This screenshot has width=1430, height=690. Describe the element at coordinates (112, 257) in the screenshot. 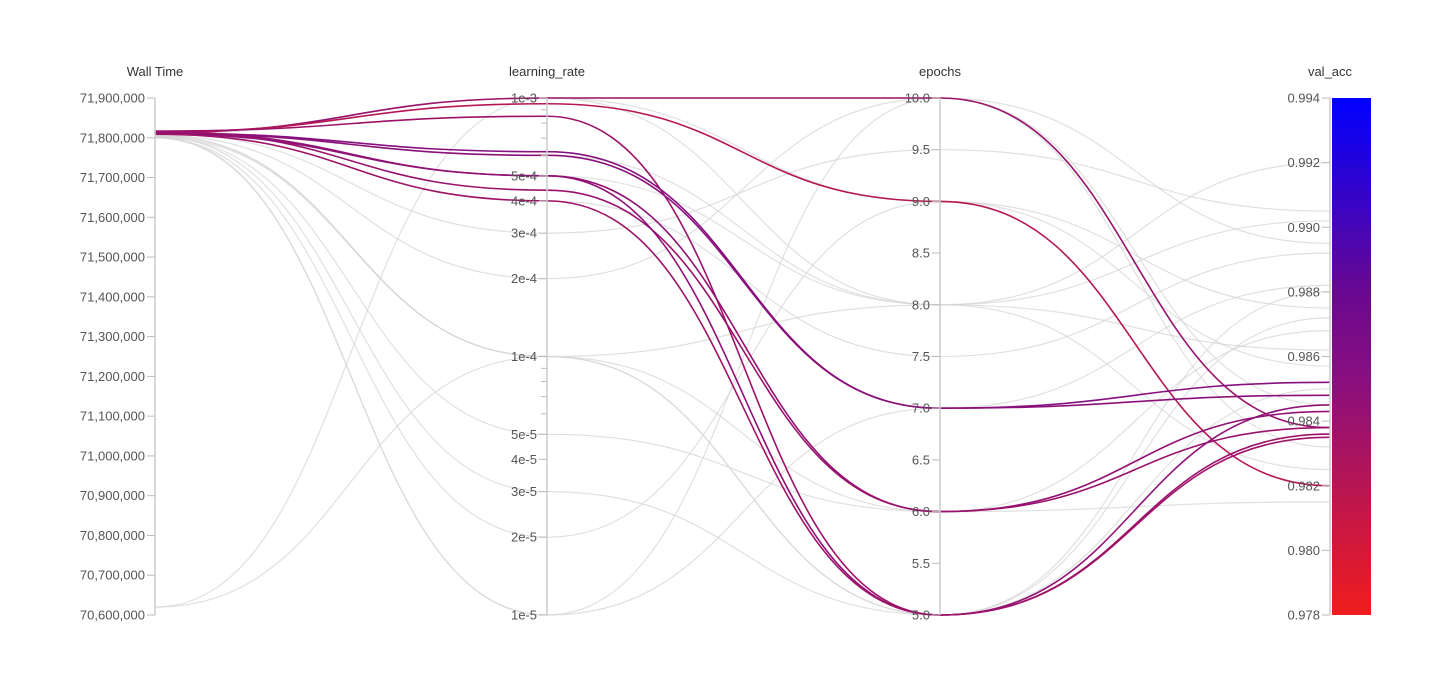

I see `tick-label: 71,500,000` at that location.